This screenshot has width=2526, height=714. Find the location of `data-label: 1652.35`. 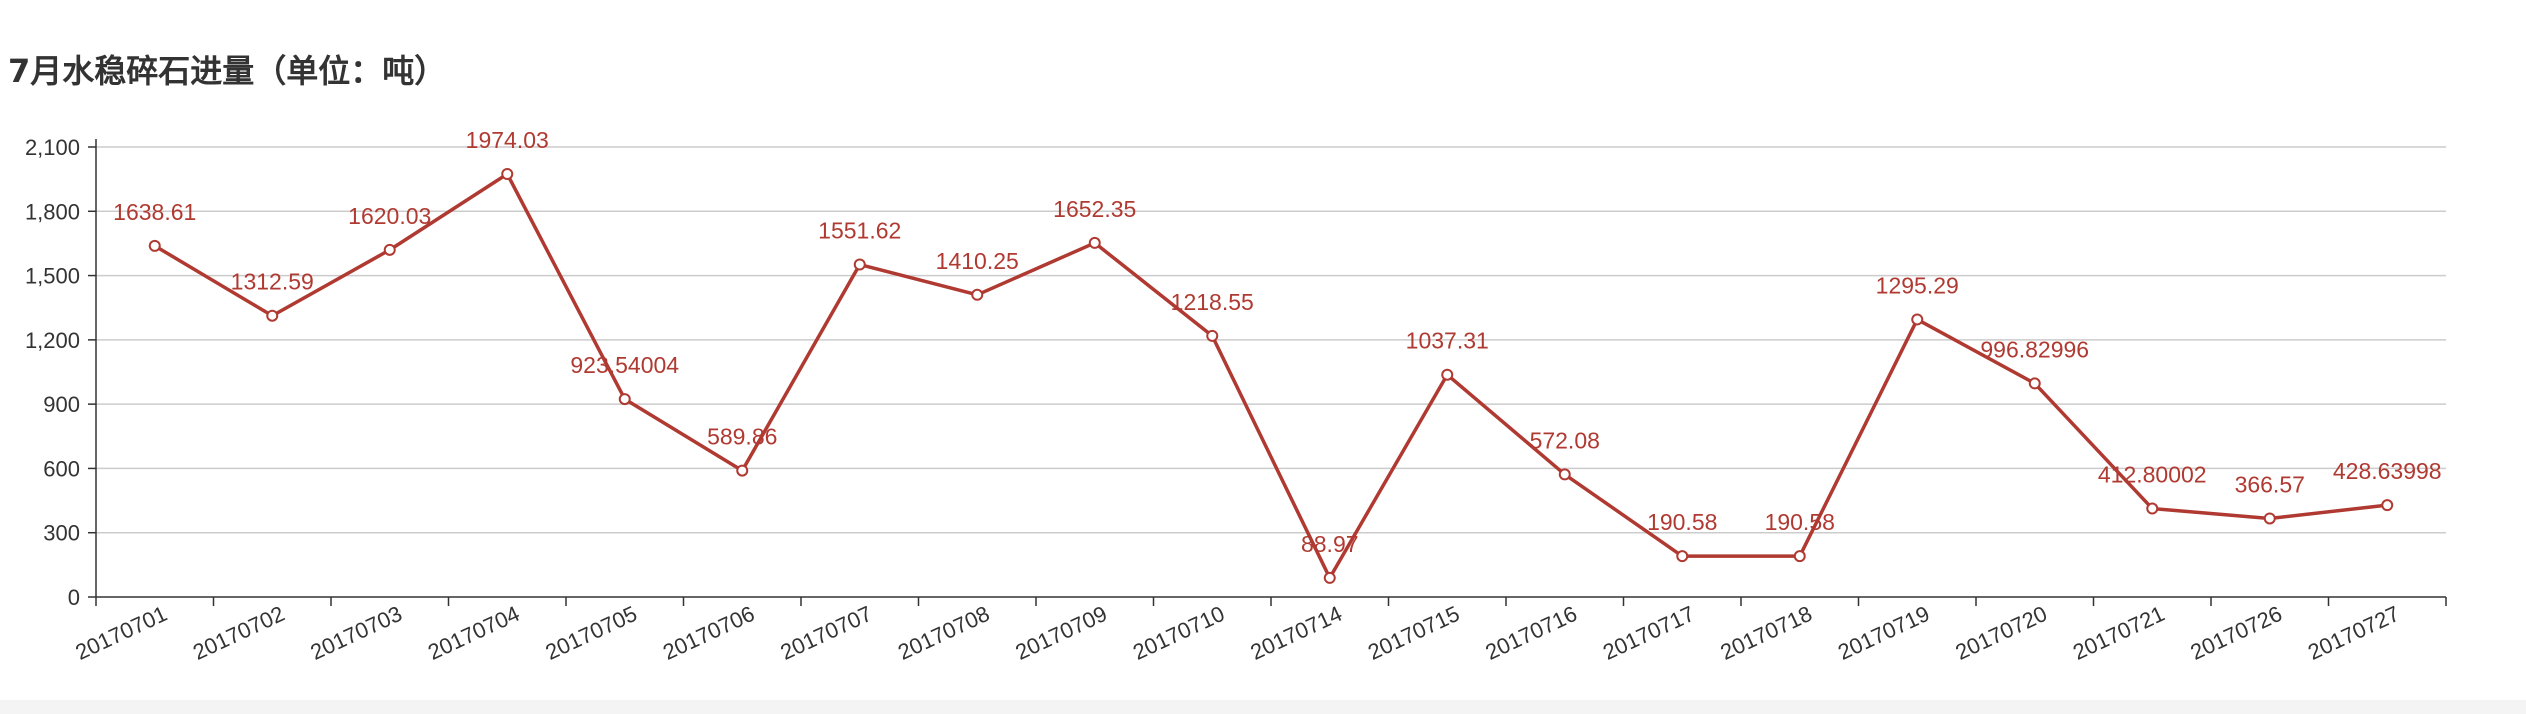

data-label: 1652.35 is located at coordinates (1094, 209).